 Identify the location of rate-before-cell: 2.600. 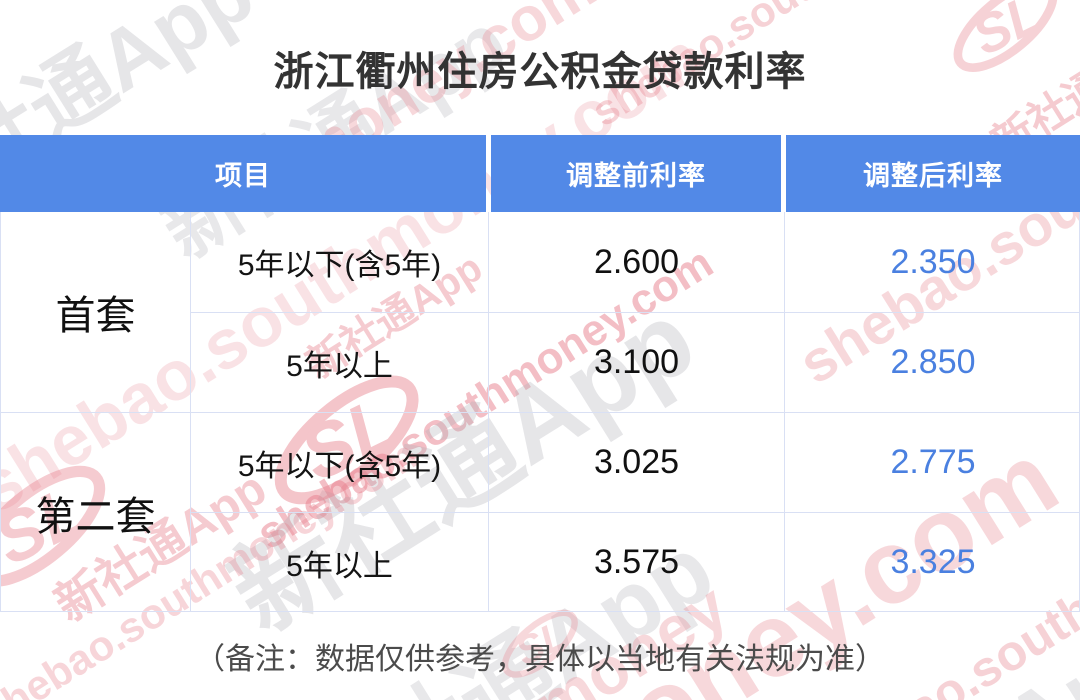
(637, 262).